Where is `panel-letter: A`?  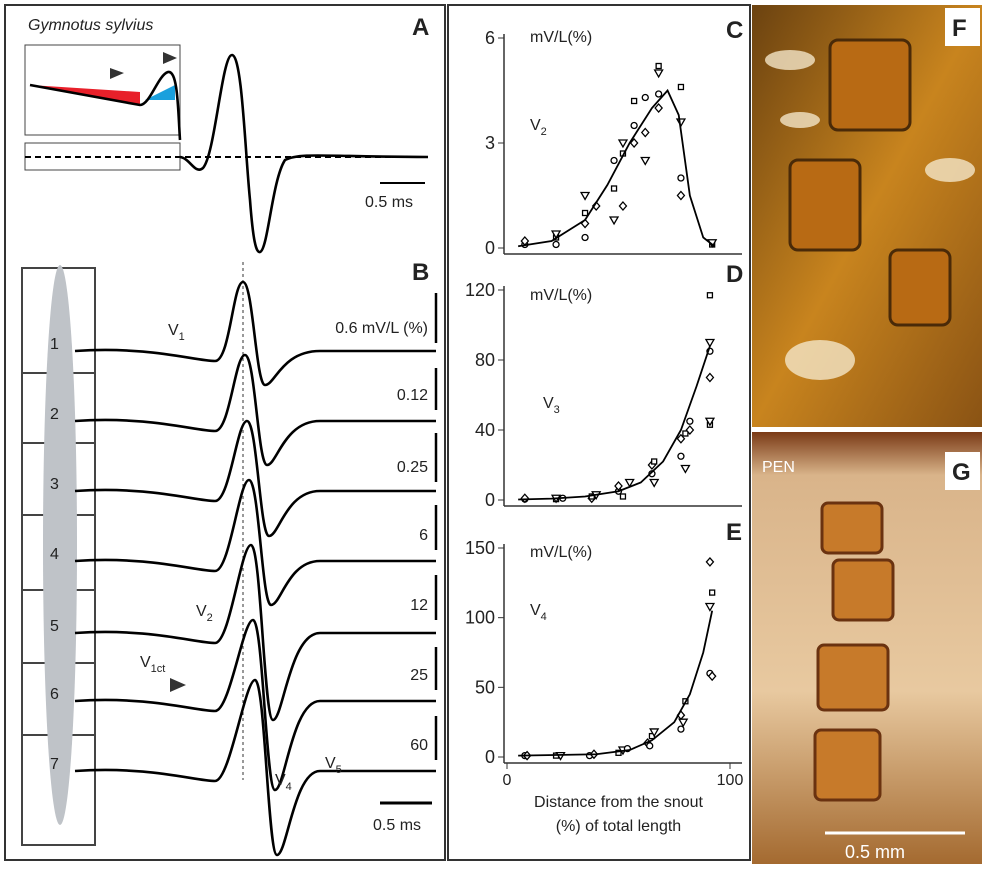 panel-letter: A is located at coordinates (420, 27).